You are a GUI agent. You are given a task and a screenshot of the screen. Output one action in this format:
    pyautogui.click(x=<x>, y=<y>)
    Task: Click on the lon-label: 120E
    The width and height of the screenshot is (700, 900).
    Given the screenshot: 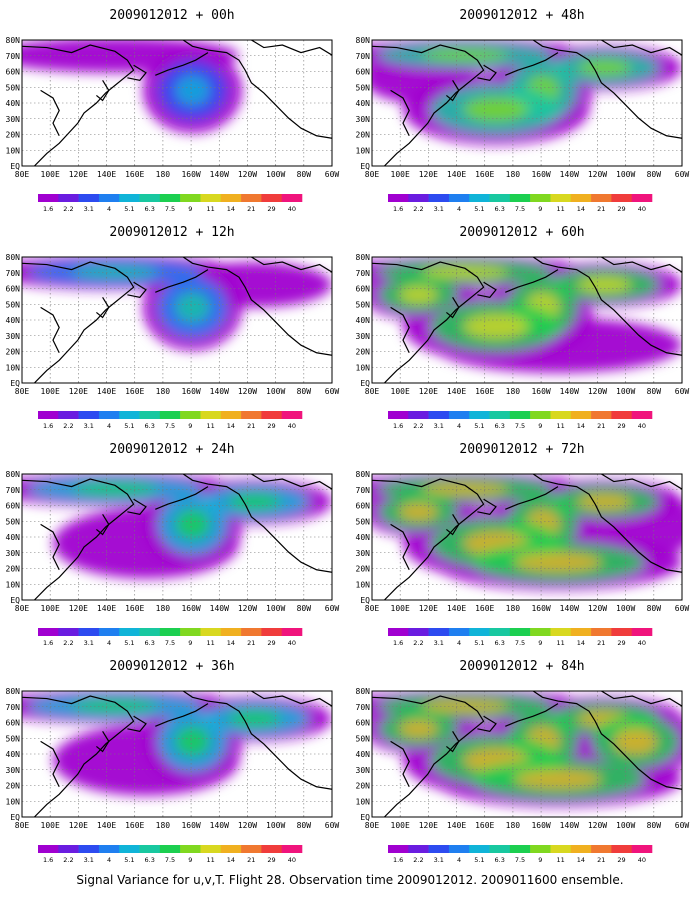 What is the action you would take?
    pyautogui.click(x=428, y=825)
    